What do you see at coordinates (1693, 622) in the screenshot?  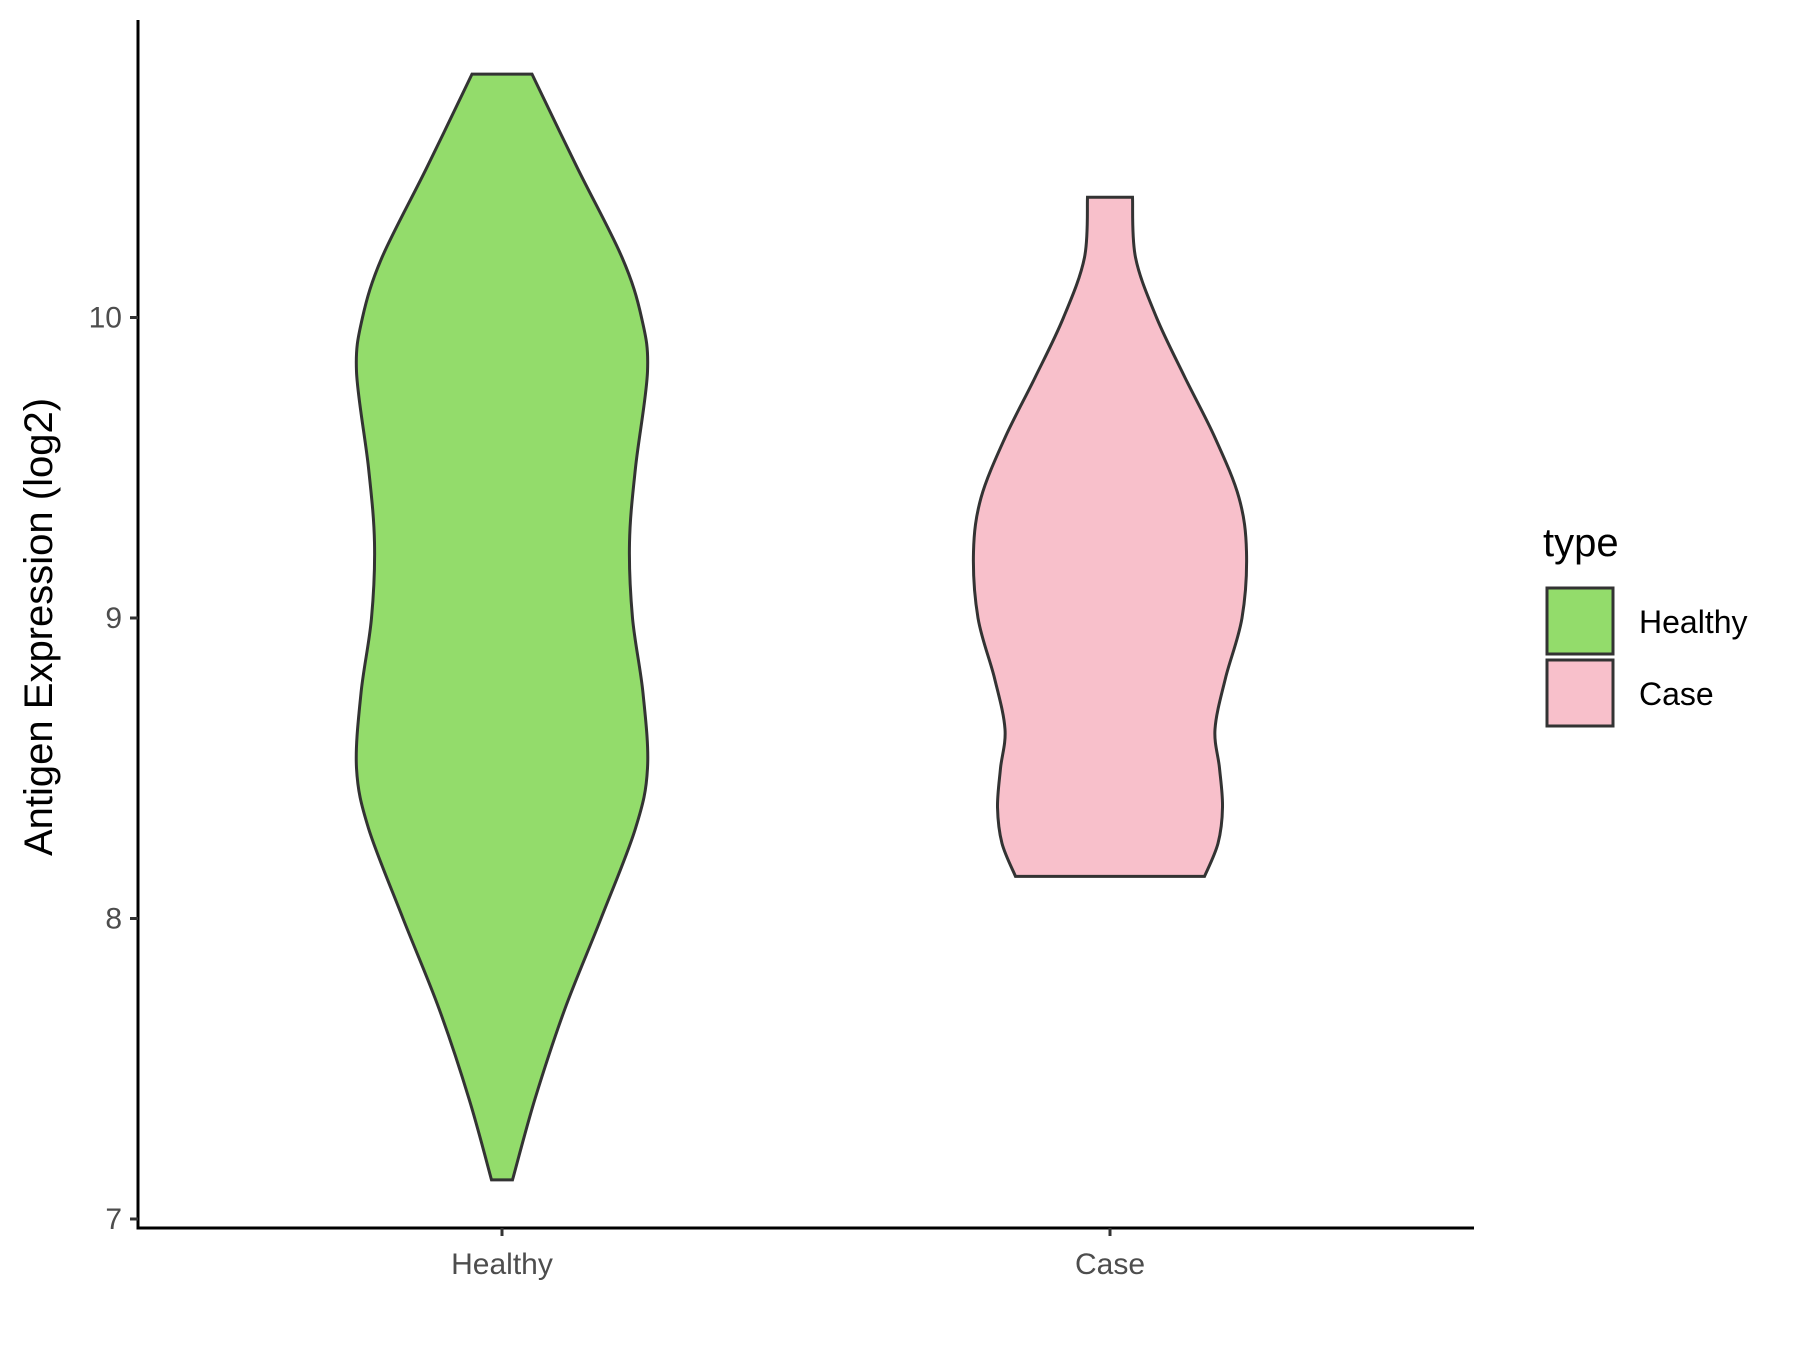 I see `legend-label-healthy: Healthy` at bounding box center [1693, 622].